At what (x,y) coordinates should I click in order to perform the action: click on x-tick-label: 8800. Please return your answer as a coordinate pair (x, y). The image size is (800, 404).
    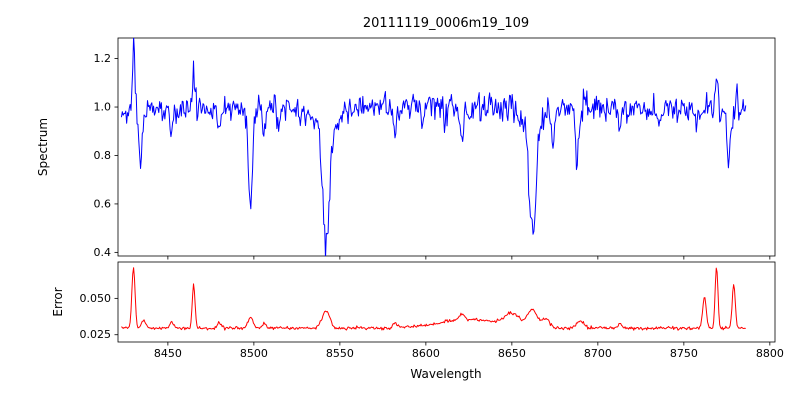
    Looking at the image, I should click on (770, 353).